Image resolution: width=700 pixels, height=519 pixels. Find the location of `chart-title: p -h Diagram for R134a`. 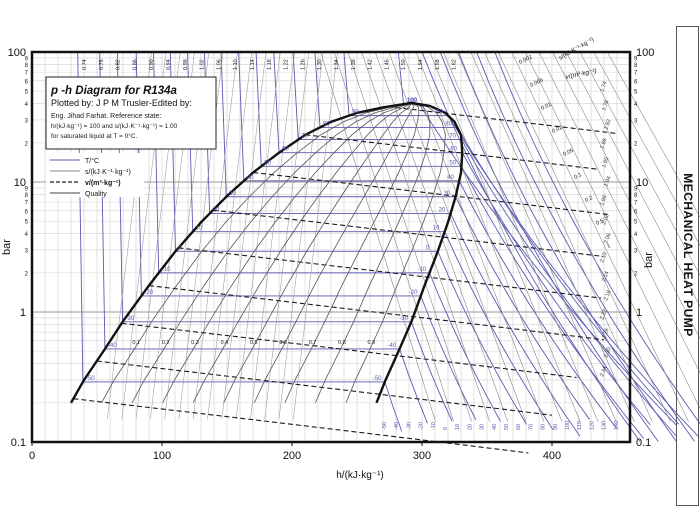

chart-title: p -h Diagram for R134a is located at coordinates (113, 91).